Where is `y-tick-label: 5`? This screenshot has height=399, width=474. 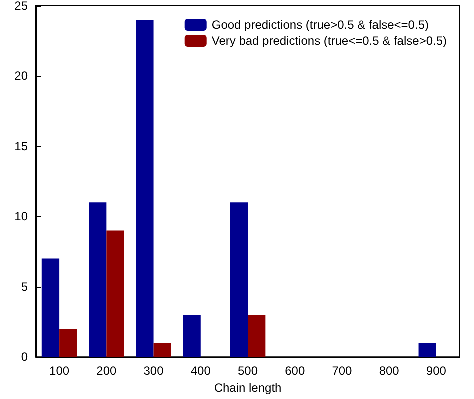
y-tick-label: 5 is located at coordinates (24, 287).